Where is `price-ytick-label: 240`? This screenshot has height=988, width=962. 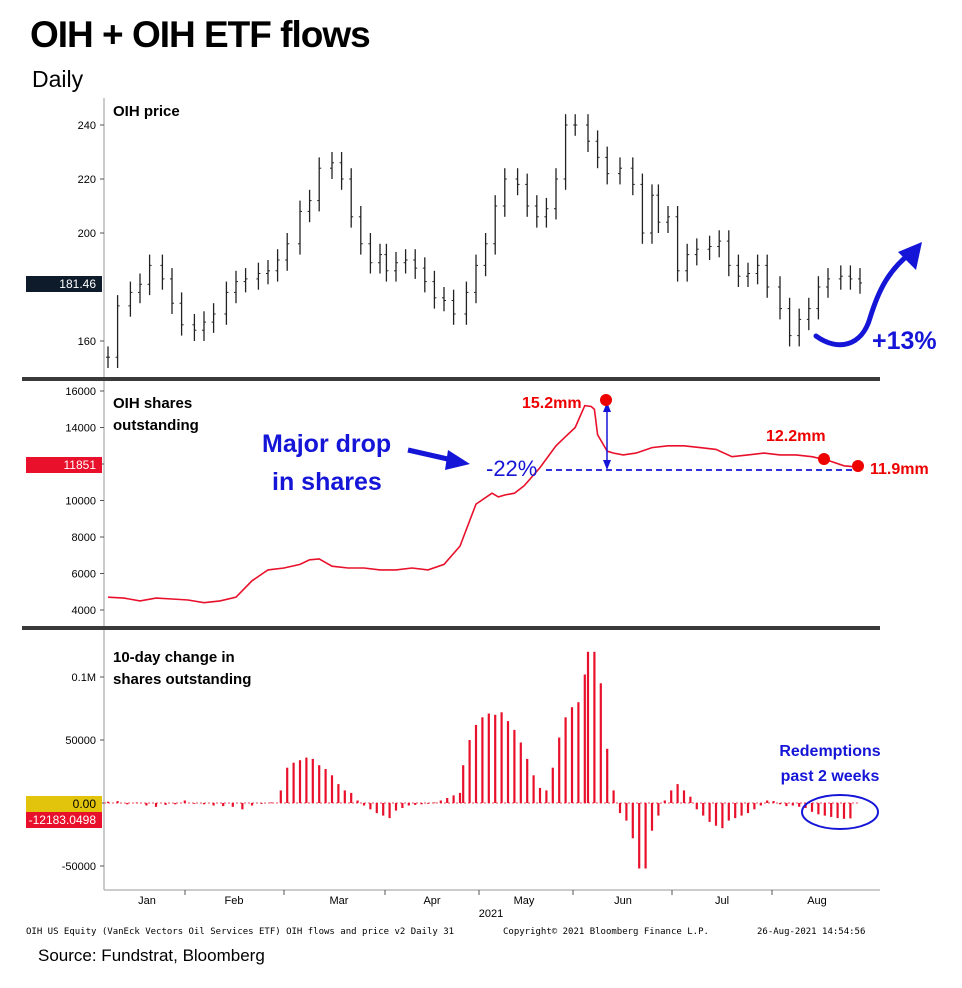
price-ytick-label: 240 is located at coordinates (87, 126).